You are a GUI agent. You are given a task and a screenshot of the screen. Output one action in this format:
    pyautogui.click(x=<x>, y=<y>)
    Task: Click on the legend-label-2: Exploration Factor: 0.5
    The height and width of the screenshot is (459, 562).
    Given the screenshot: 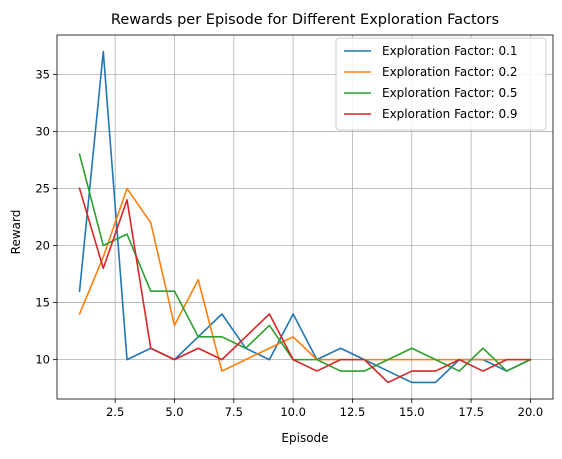 What is the action you would take?
    pyautogui.click(x=450, y=93)
    